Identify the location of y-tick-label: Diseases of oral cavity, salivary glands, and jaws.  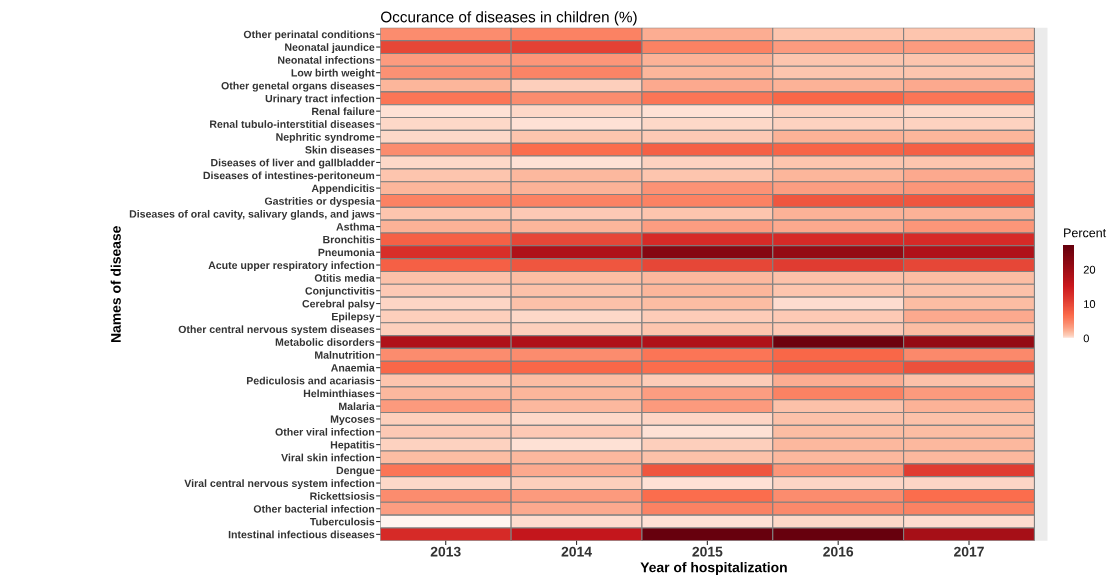
(252, 214).